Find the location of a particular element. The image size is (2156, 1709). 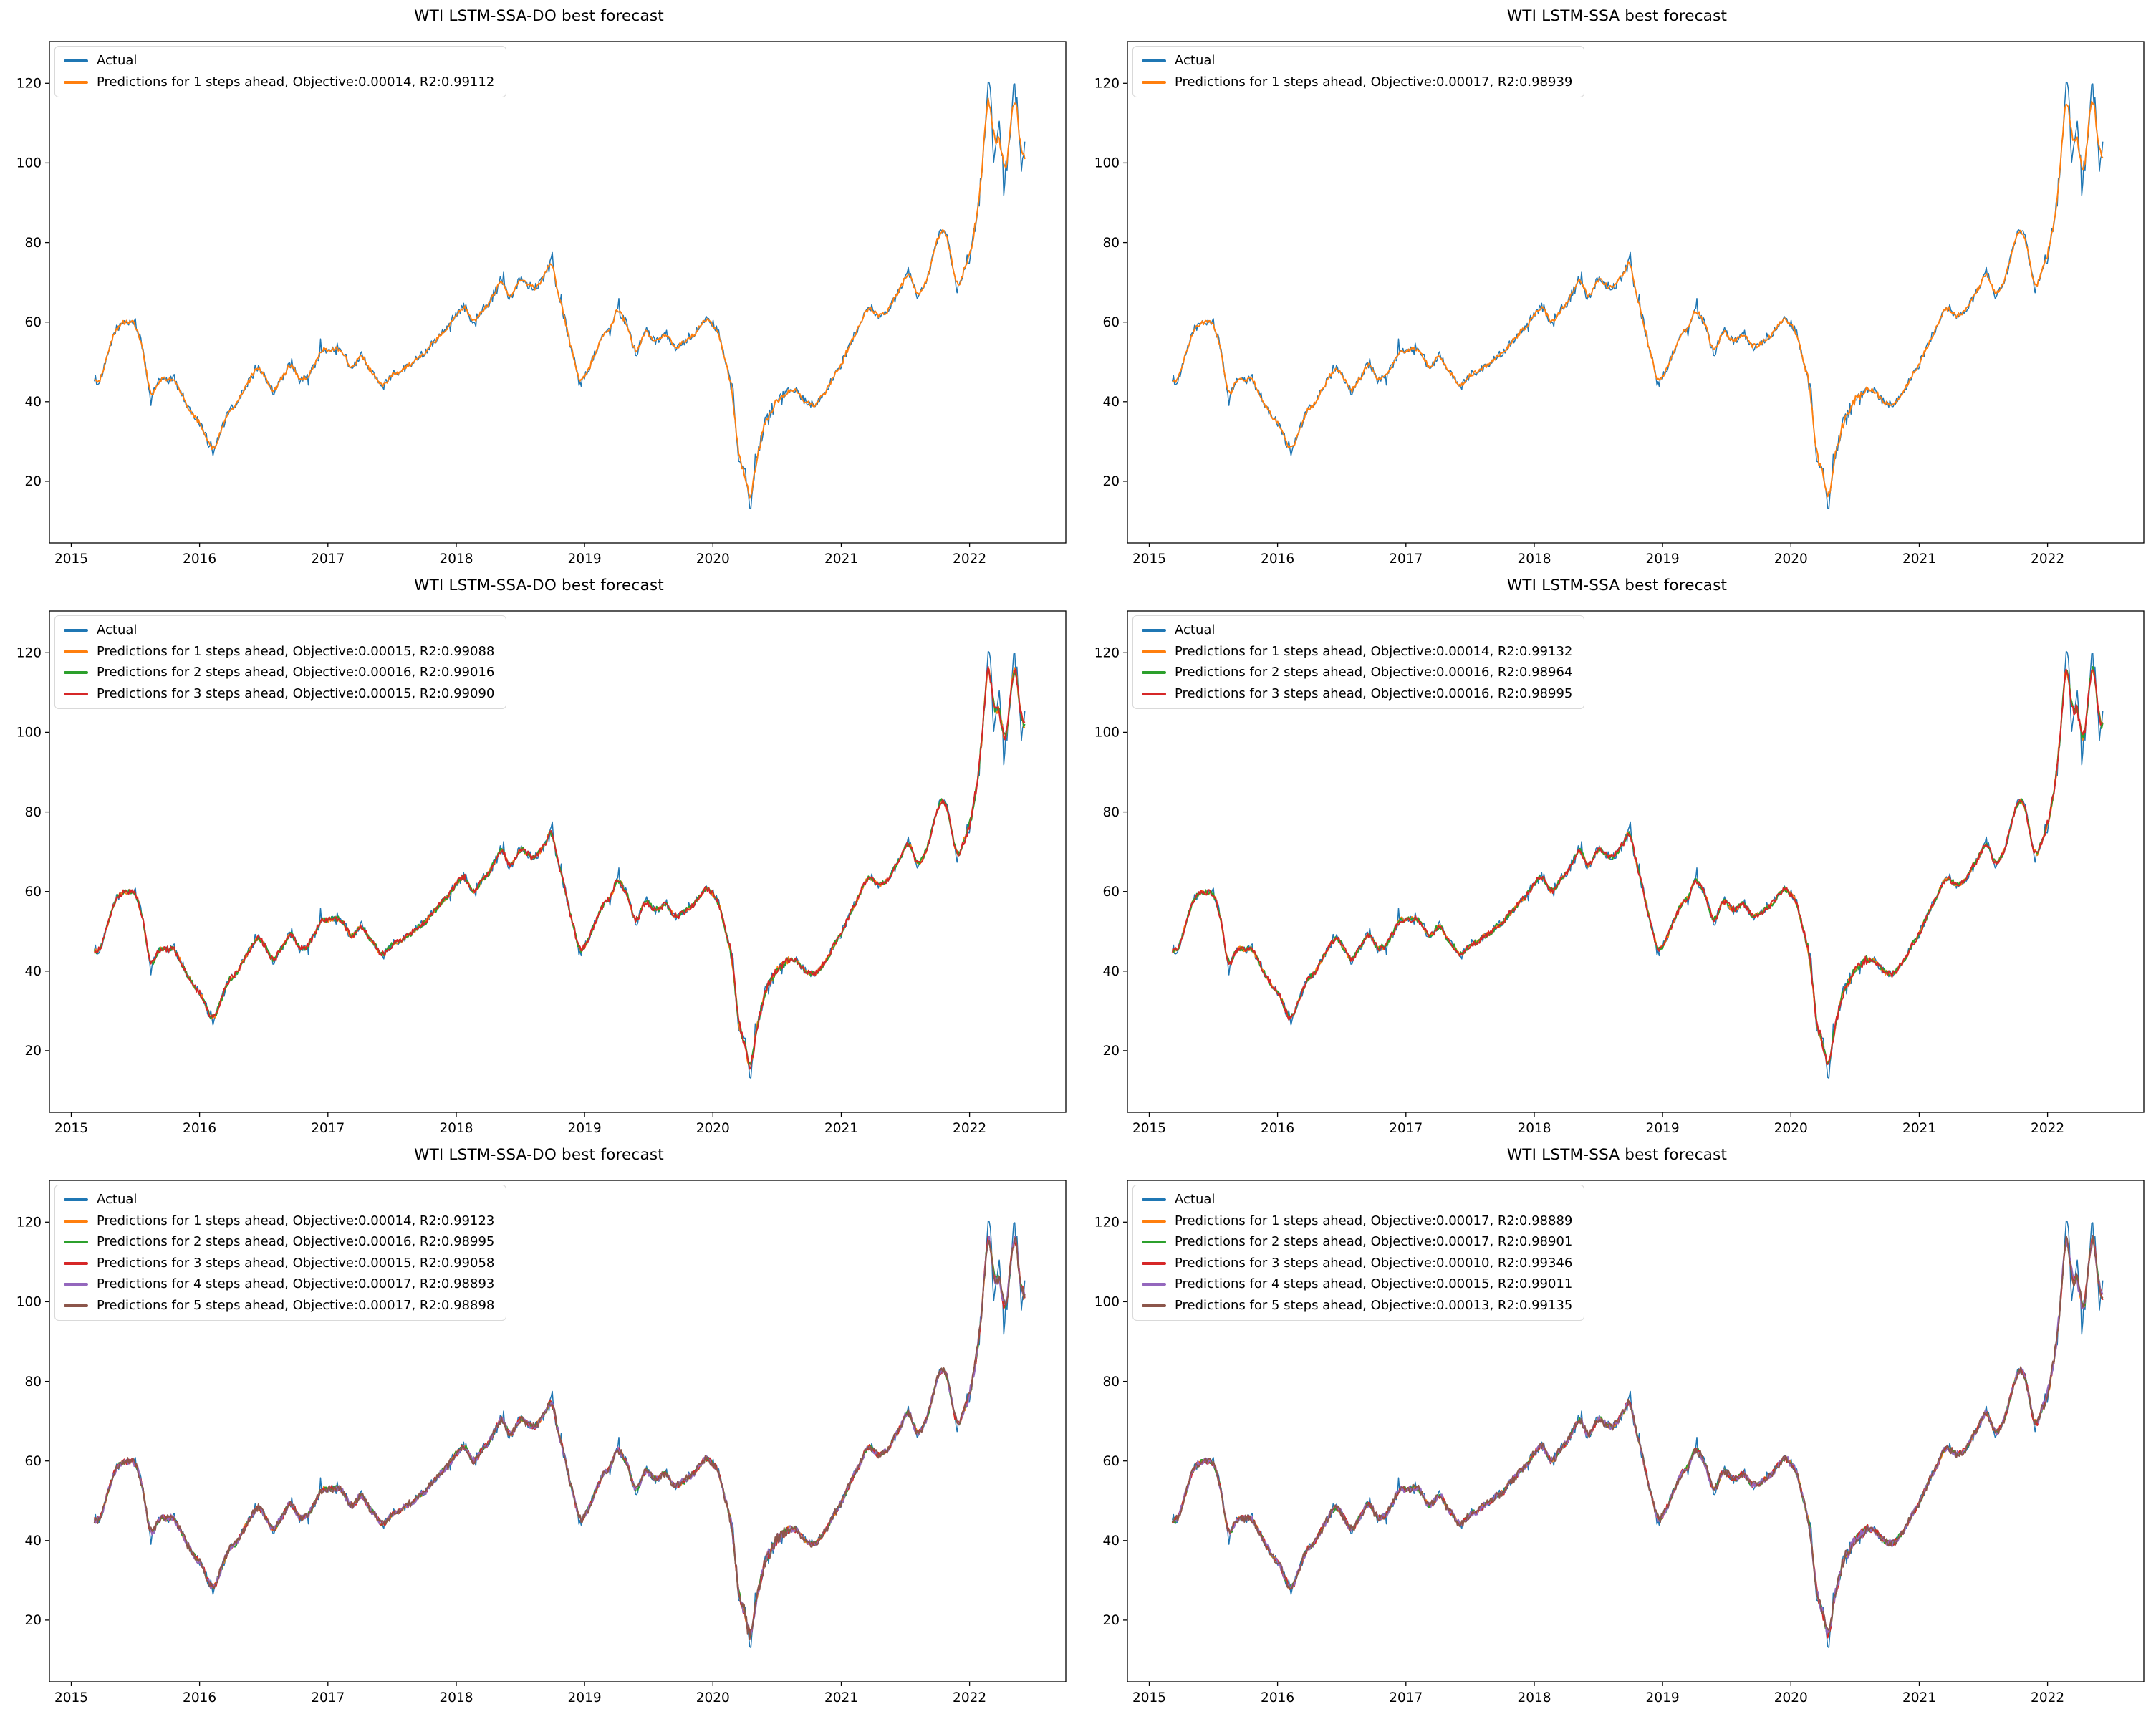

x-tick-label: 2017 is located at coordinates (1406, 559).